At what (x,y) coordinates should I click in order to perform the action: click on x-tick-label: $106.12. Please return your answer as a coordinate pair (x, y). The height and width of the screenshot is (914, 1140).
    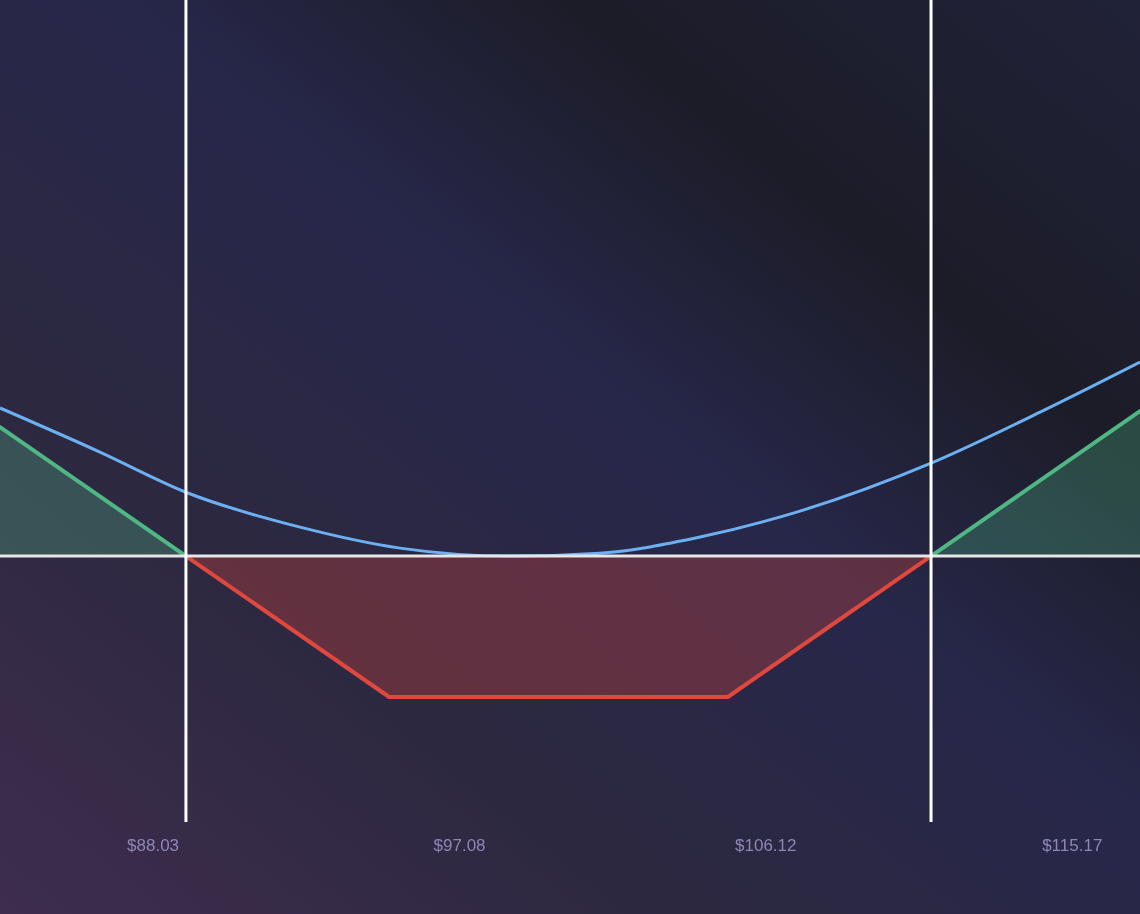
    Looking at the image, I should click on (766, 845).